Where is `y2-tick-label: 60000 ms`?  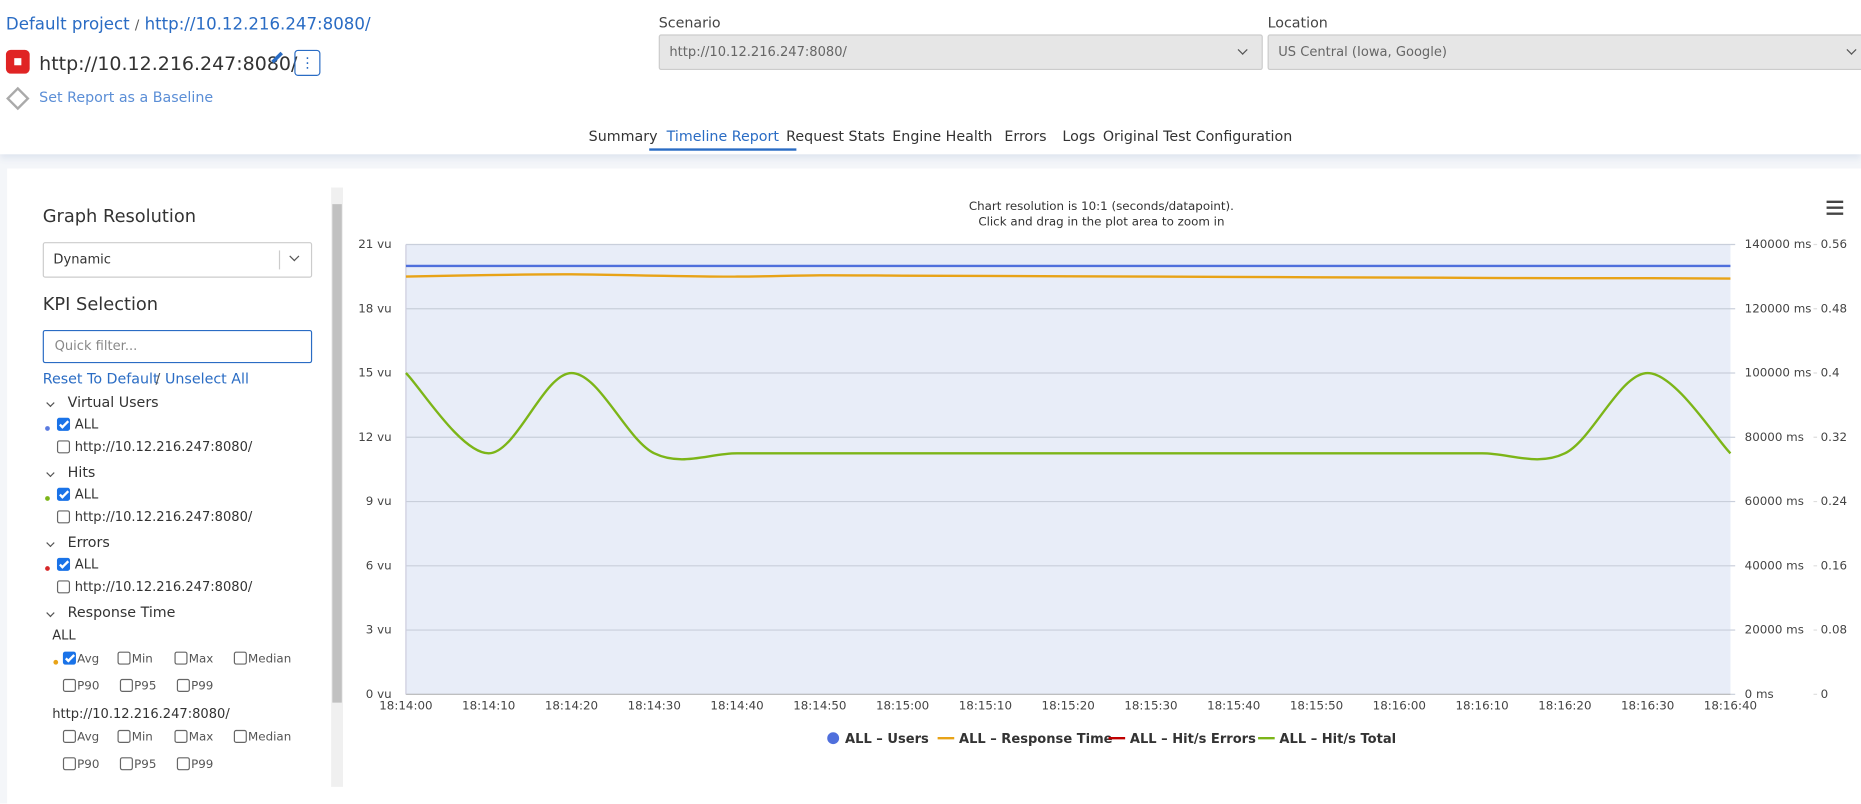 y2-tick-label: 60000 ms is located at coordinates (1774, 501).